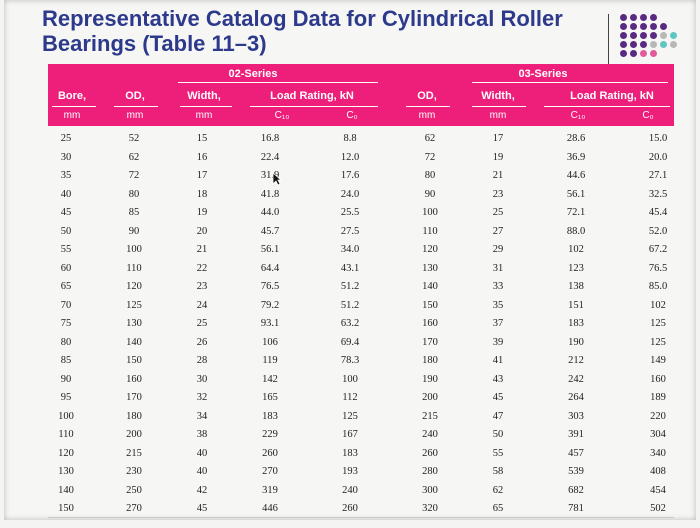  Describe the element at coordinates (658, 157) in the screenshot. I see `table-cell-c0_03: 20.0` at that location.